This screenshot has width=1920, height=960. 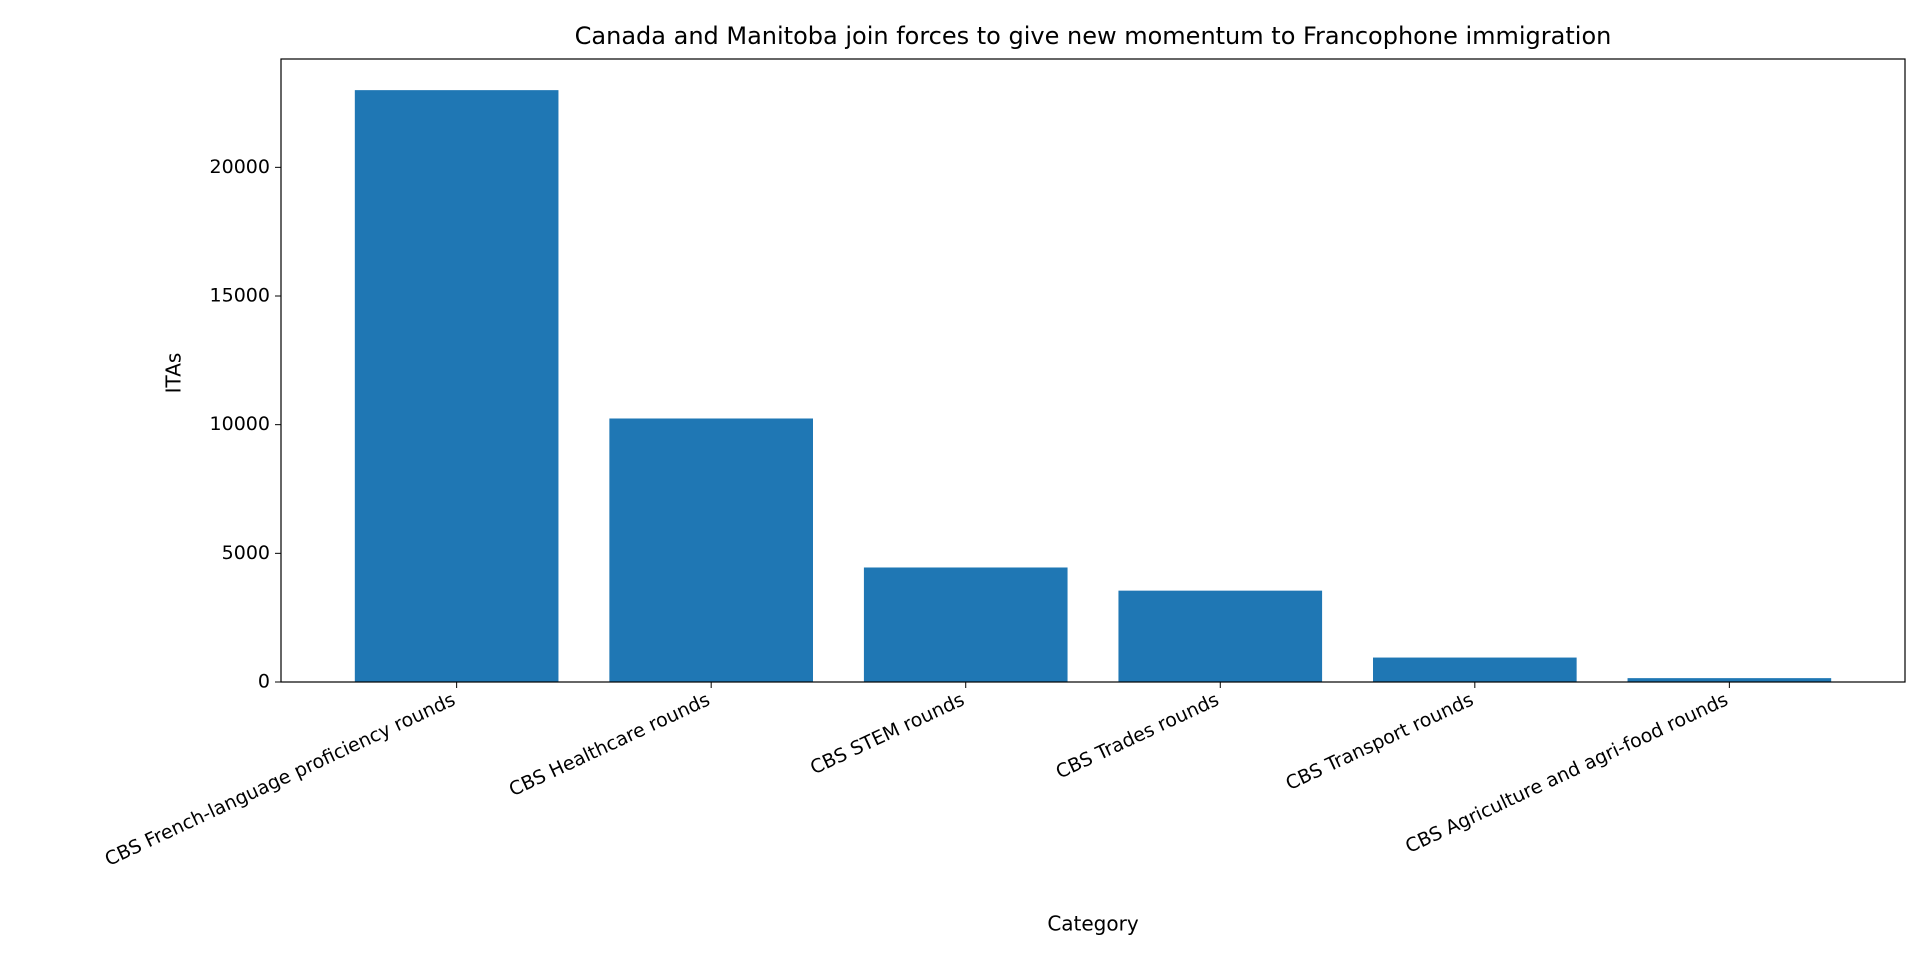 I want to click on x-tick-label: CBS STEM rounds, so click(x=887, y=734).